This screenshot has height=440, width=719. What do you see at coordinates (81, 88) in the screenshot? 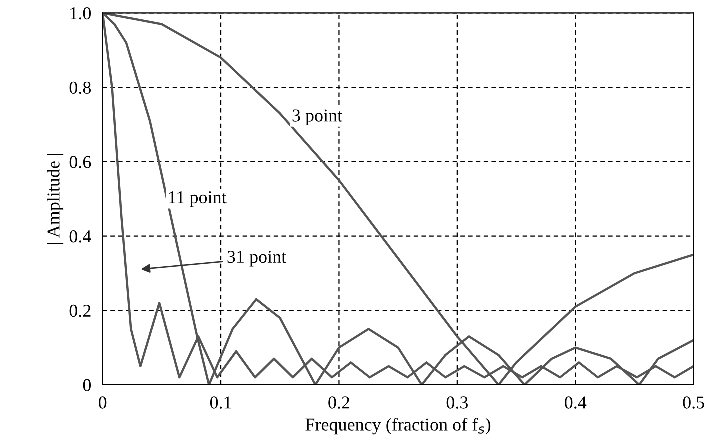
I see `y-tick-label: 0.8` at bounding box center [81, 88].